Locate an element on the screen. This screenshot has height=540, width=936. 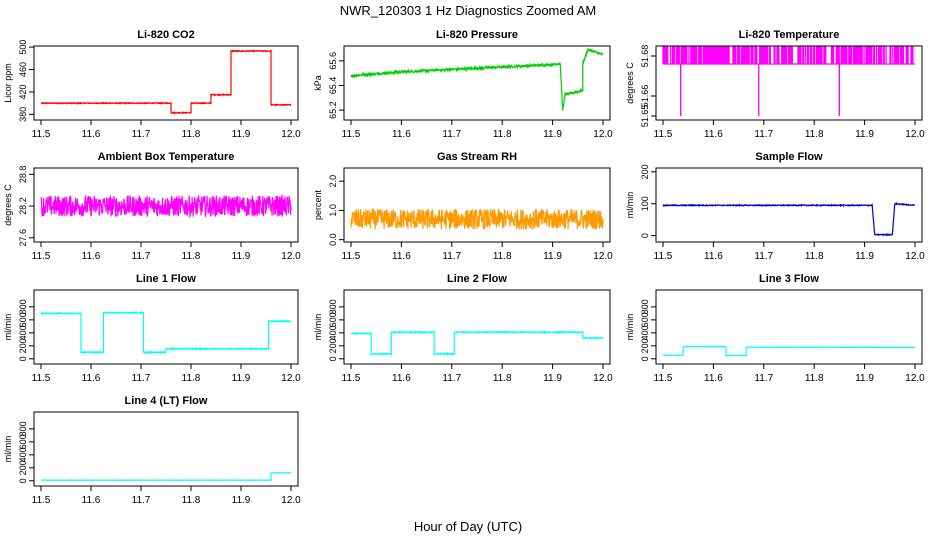
panel-title: Line 4 (LT) Flow is located at coordinates (166, 401).